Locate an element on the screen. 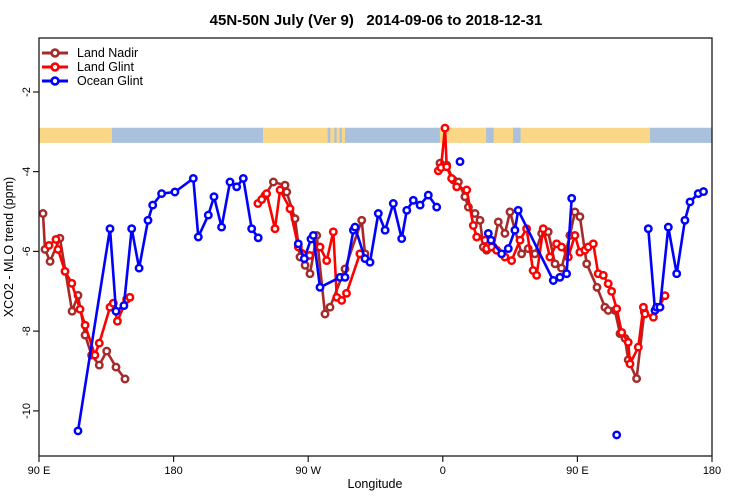  y-tick-labels: -2 -4 -6 -8 -10 is located at coordinates (27, 253).